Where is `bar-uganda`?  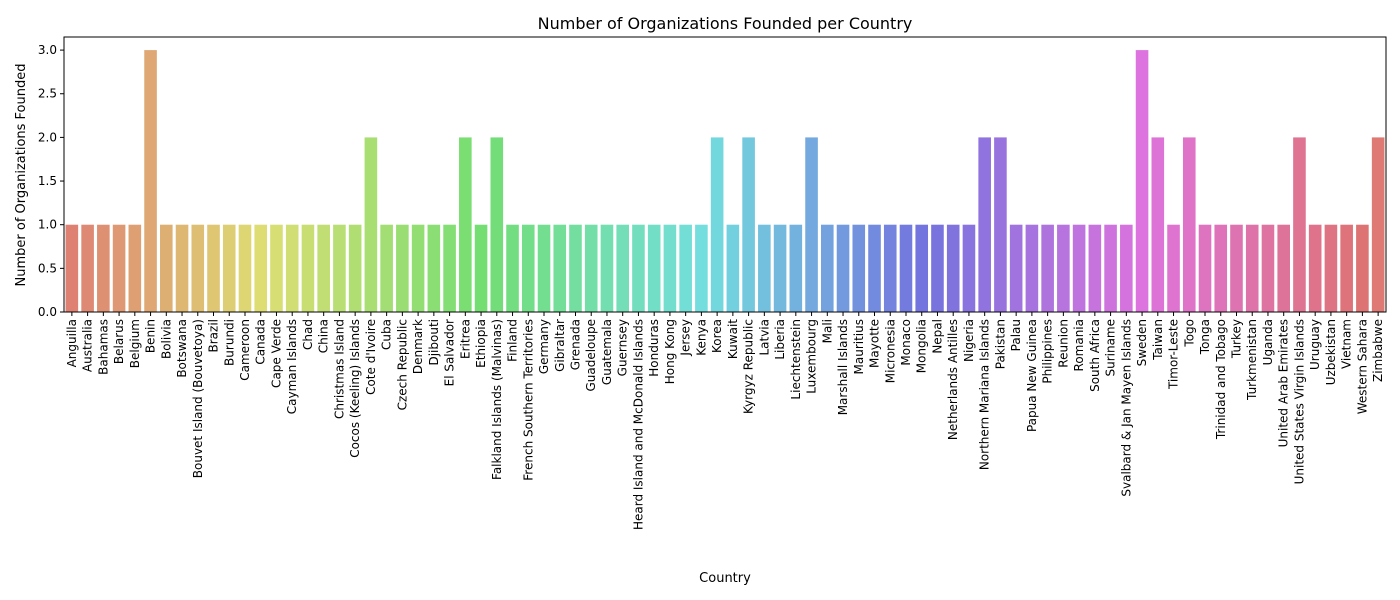
bar-uganda is located at coordinates (1268, 268).